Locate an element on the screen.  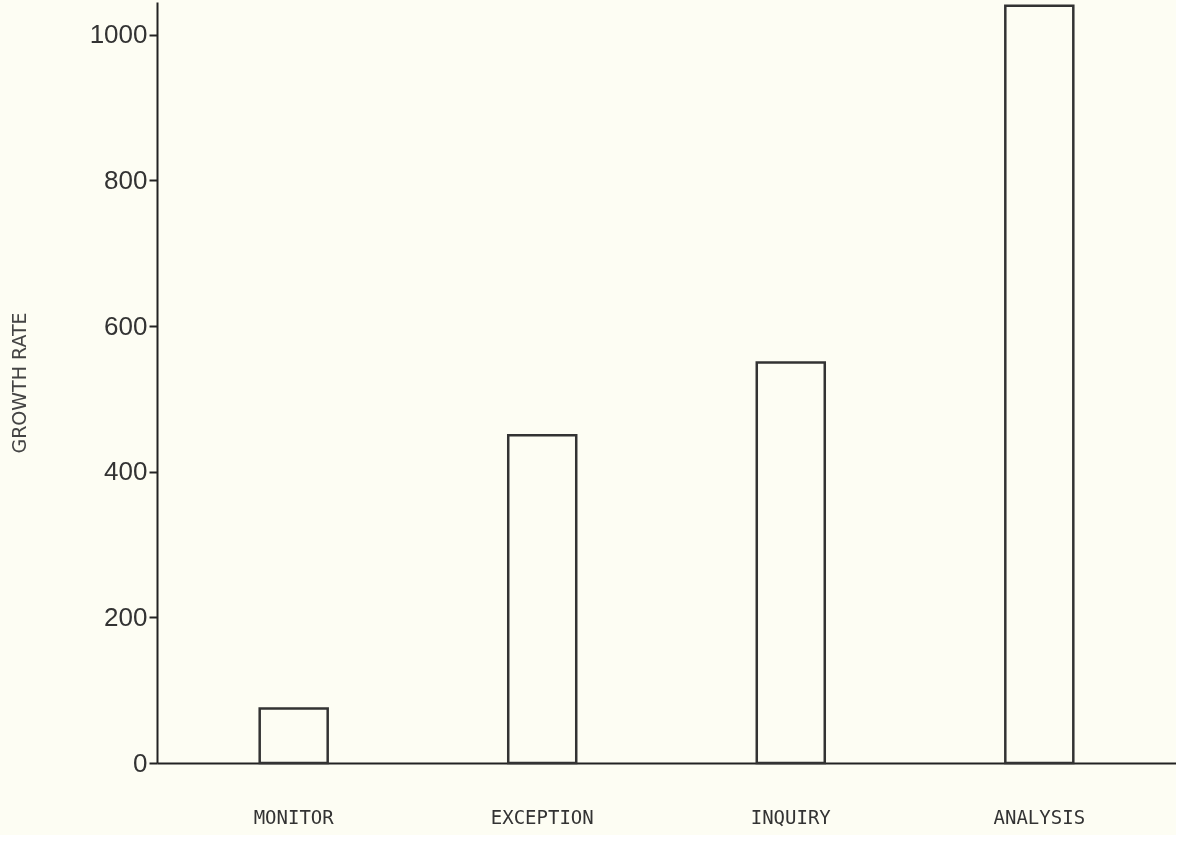
y-tick-label: 200 is located at coordinates (126, 616).